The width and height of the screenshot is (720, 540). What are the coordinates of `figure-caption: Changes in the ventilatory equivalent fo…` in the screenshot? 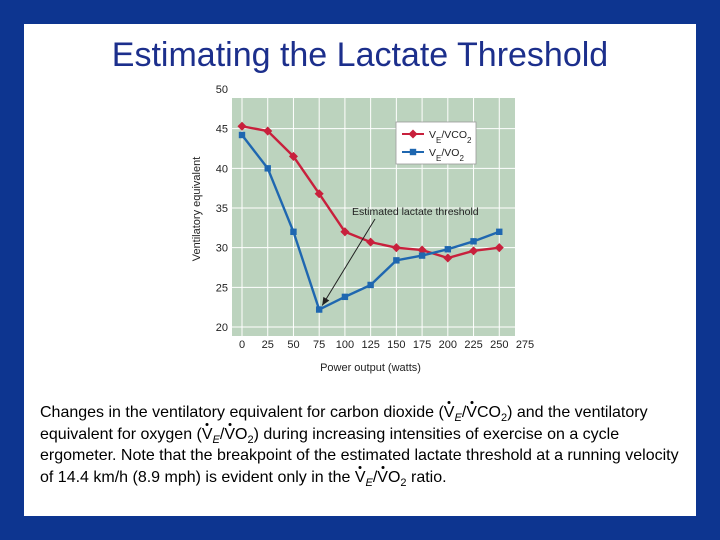 It's located at (359, 446).